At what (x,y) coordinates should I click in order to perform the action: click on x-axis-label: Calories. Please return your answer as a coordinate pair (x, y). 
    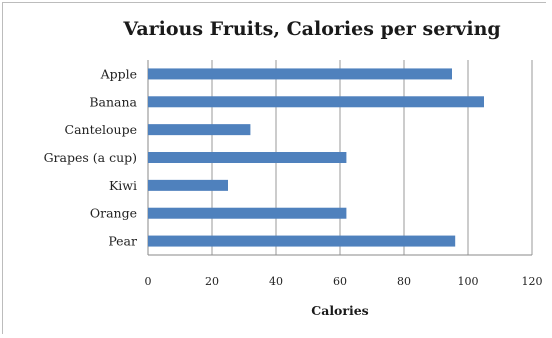
    Looking at the image, I should click on (339, 310).